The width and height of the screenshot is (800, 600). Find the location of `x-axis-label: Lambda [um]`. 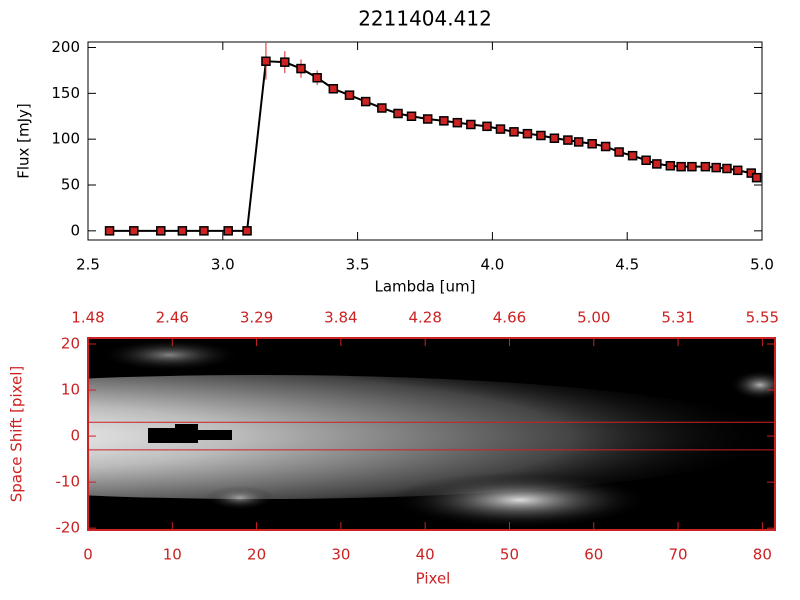

x-axis-label: Lambda [um] is located at coordinates (425, 287).